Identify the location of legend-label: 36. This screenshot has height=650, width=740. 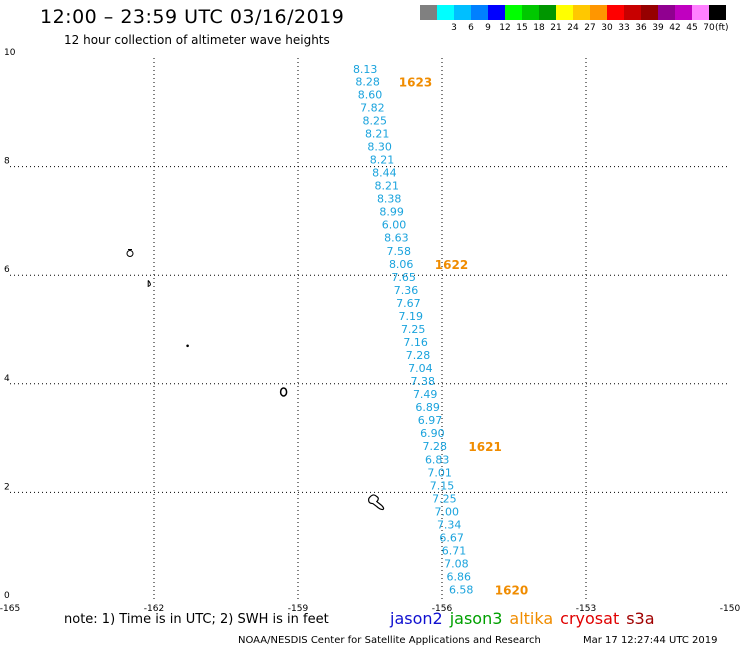
(641, 28).